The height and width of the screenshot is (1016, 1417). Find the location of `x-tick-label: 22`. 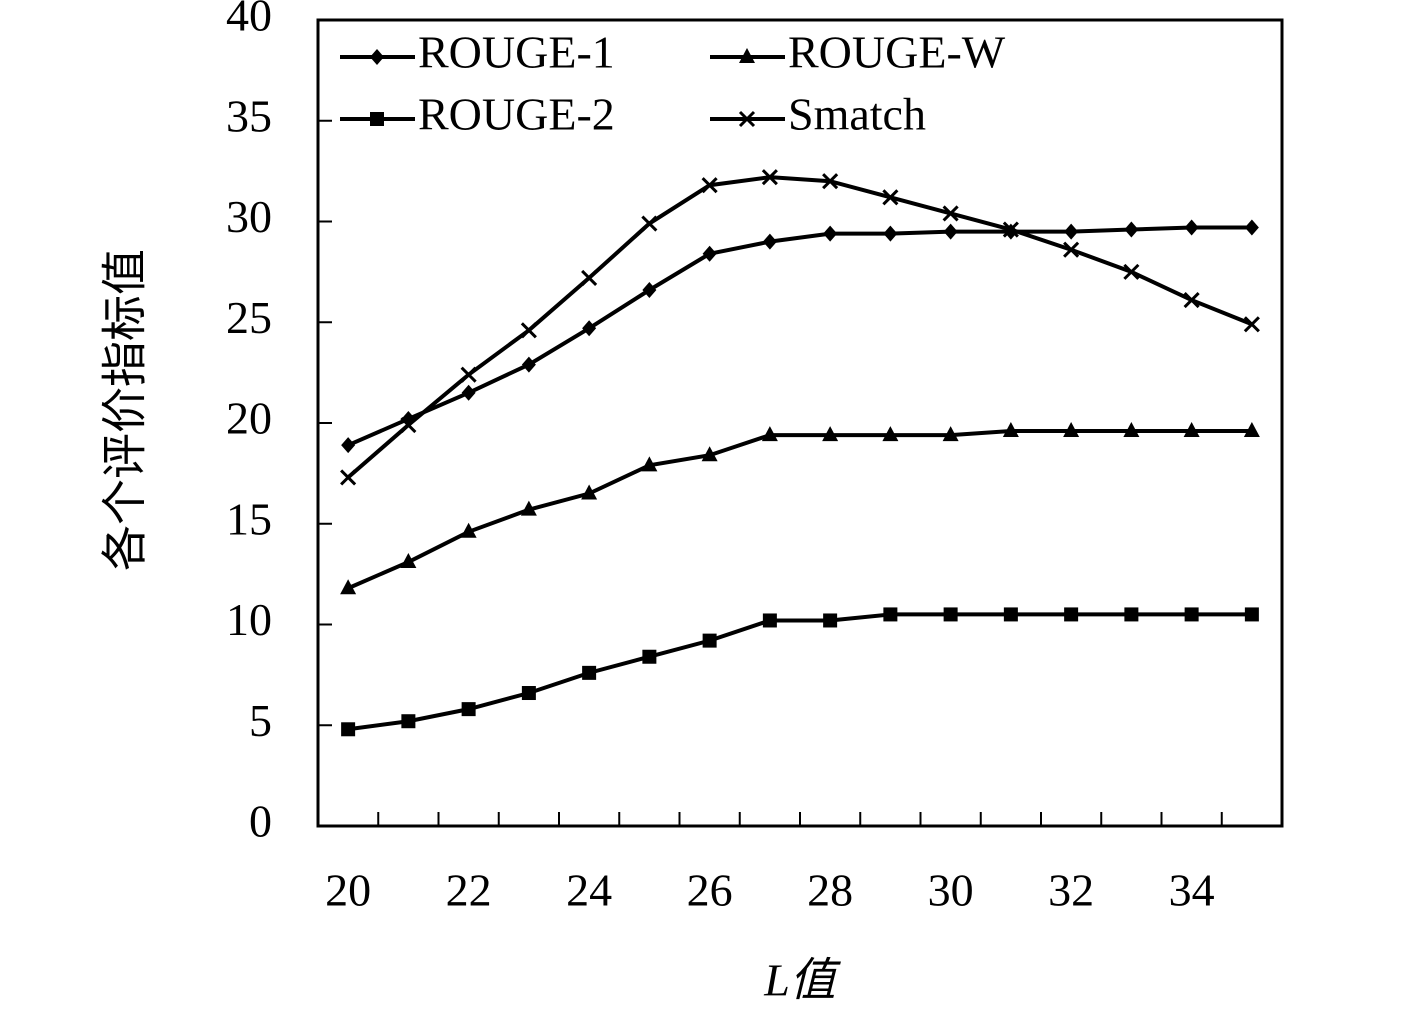

x-tick-label: 22 is located at coordinates (469, 890).